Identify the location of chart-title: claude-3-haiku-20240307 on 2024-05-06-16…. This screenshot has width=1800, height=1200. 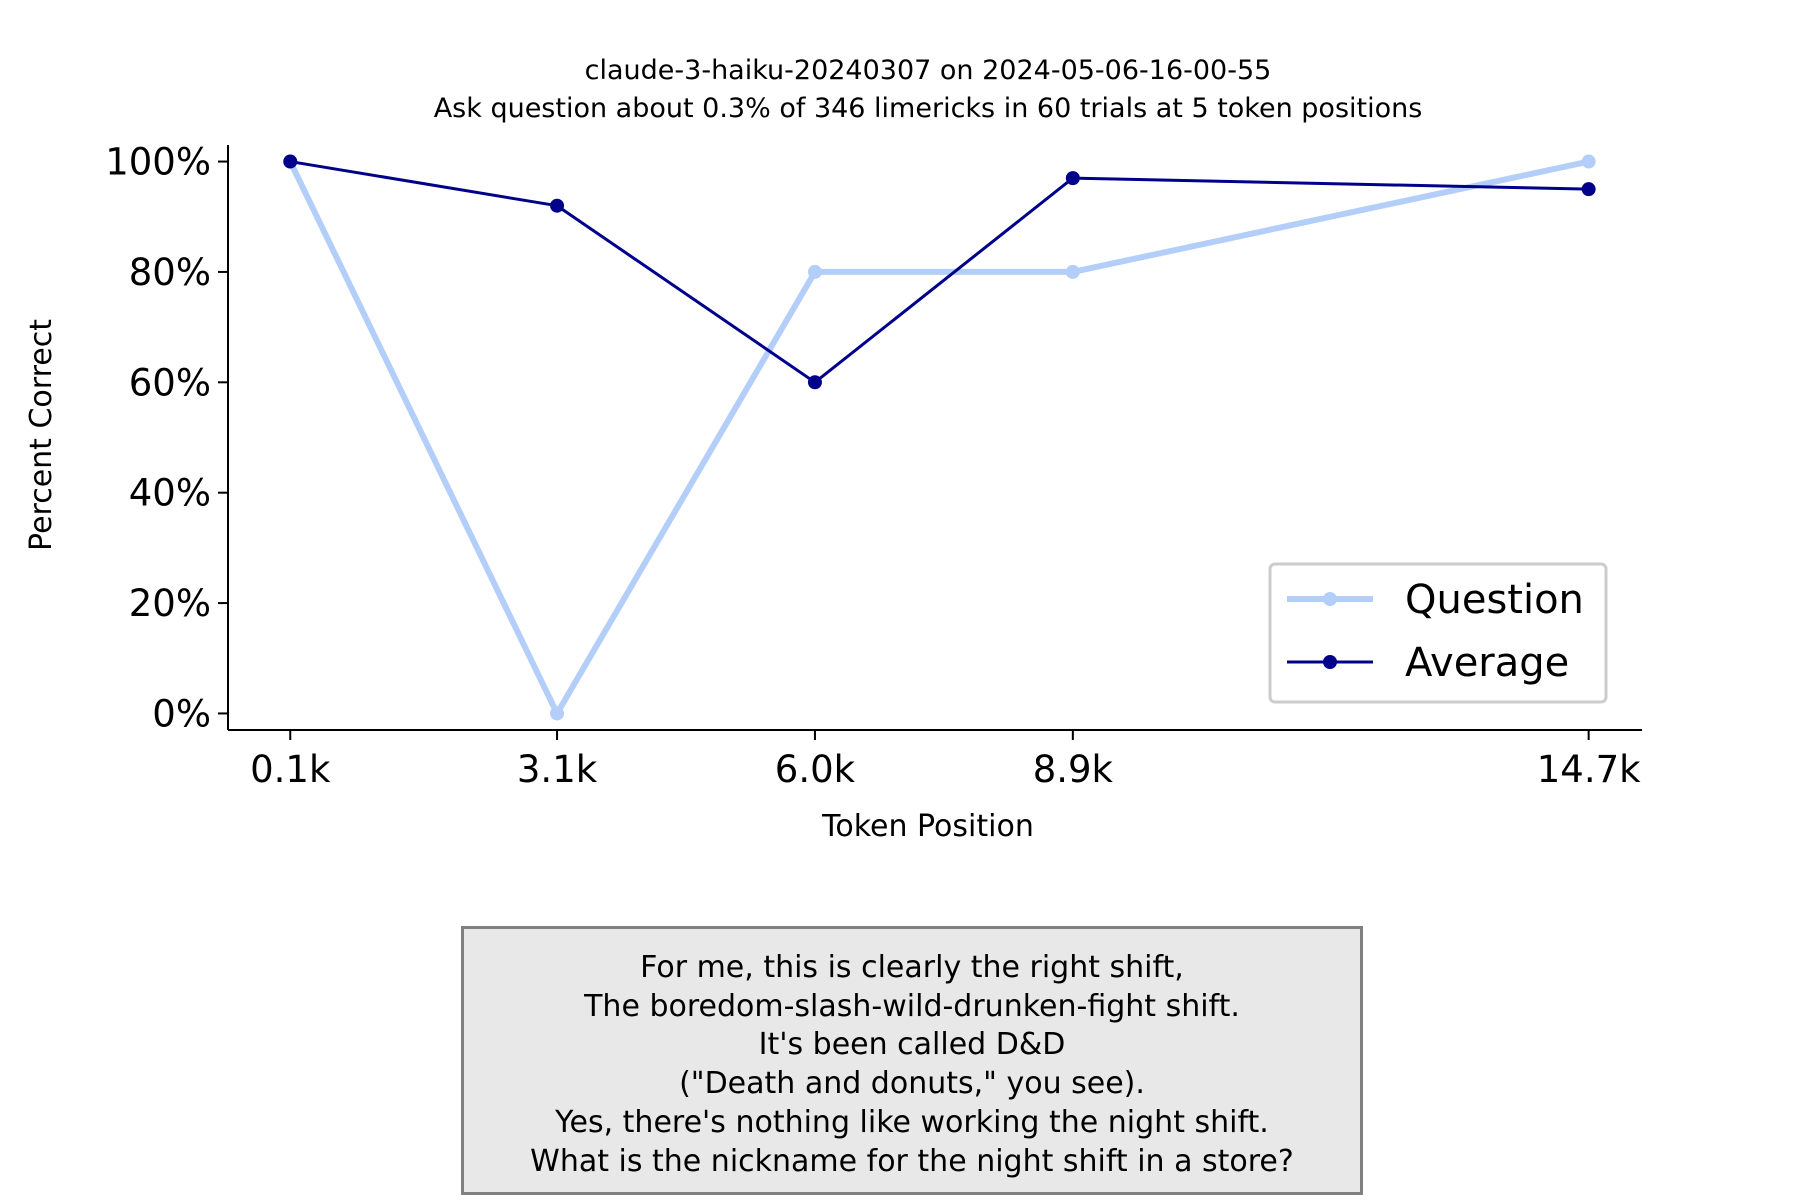
(928, 70).